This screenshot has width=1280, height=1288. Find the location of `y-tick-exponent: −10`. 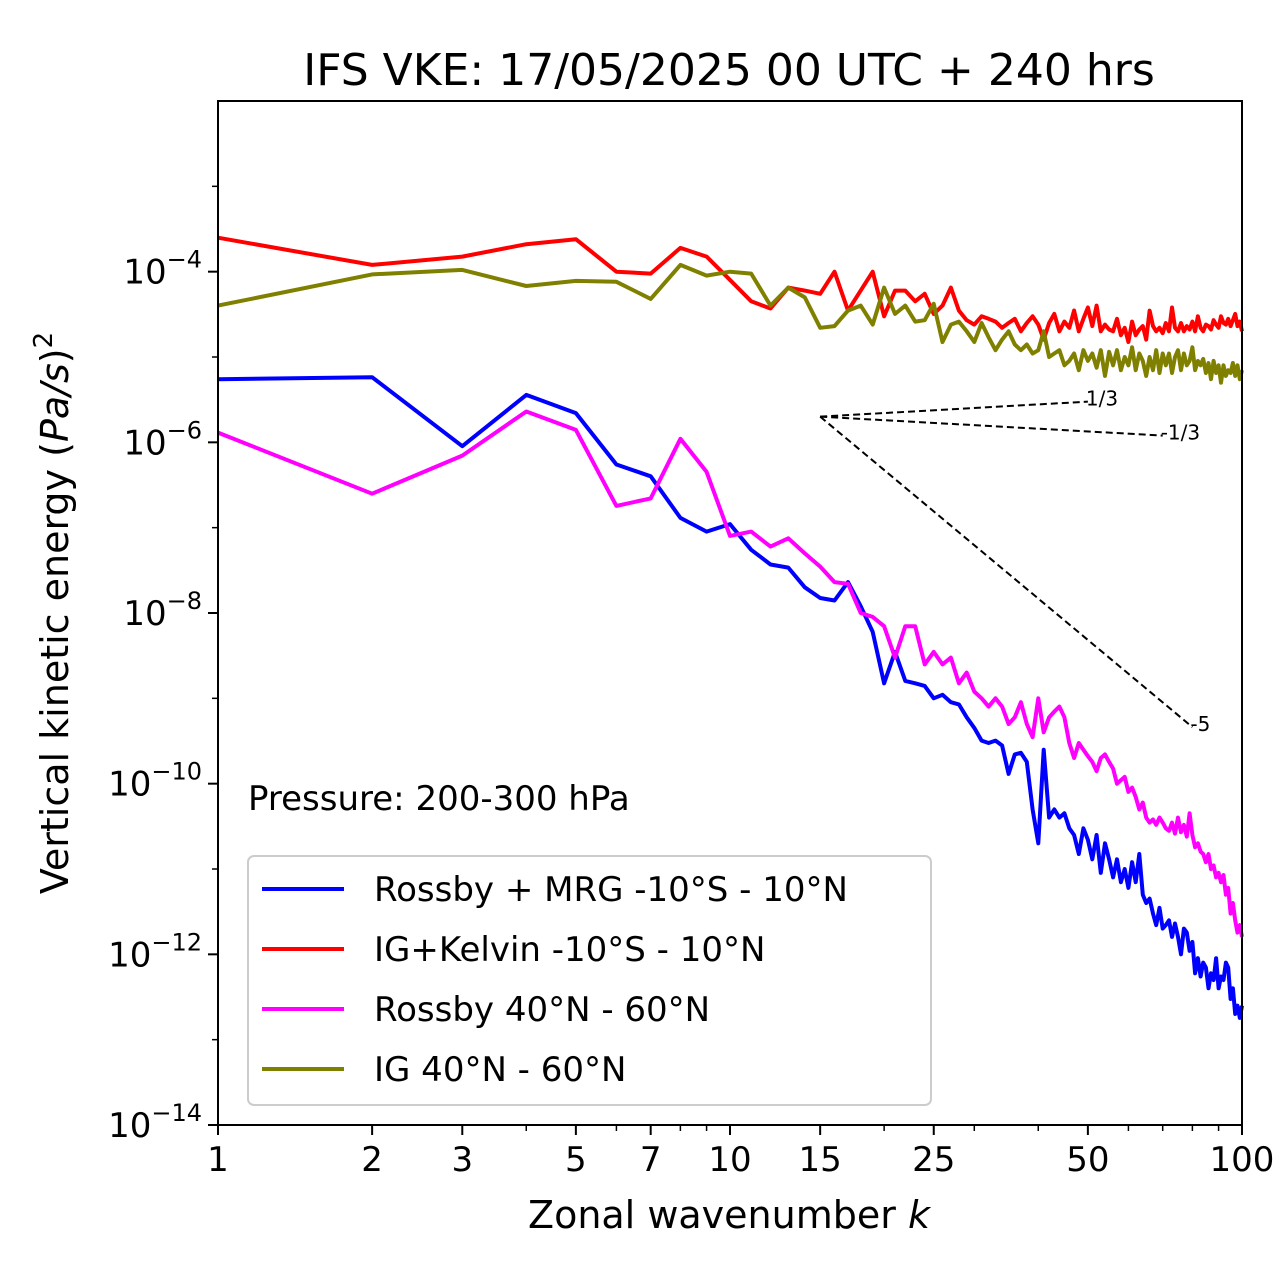

y-tick-exponent: −10 is located at coordinates (176, 772).